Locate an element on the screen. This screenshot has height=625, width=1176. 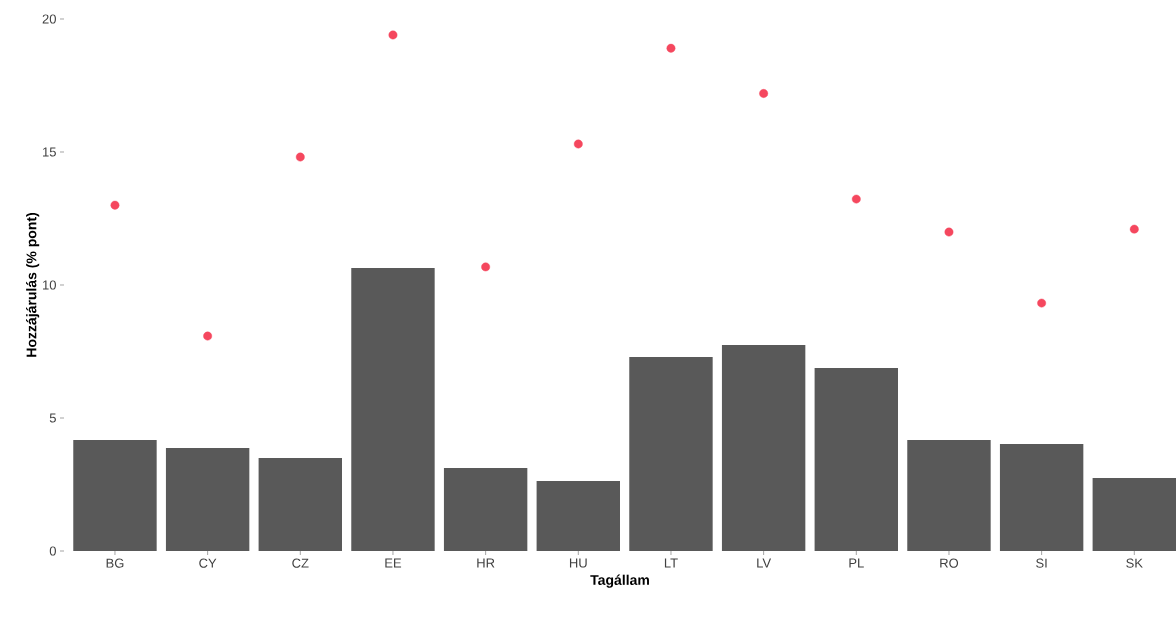
x-tick-label: EE is located at coordinates (393, 563).